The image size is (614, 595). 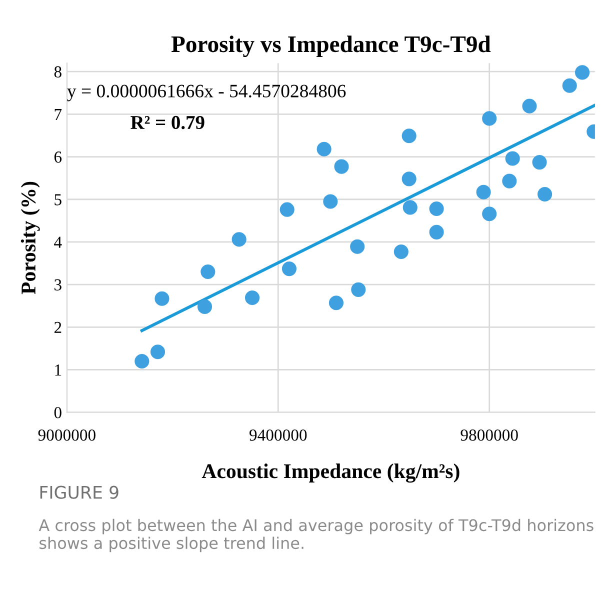 What do you see at coordinates (316, 535) in the screenshot?
I see `text: A cross plot between the AI and average porosity of T9c-T9d horizons shows a positive slope trend line.` at bounding box center [316, 535].